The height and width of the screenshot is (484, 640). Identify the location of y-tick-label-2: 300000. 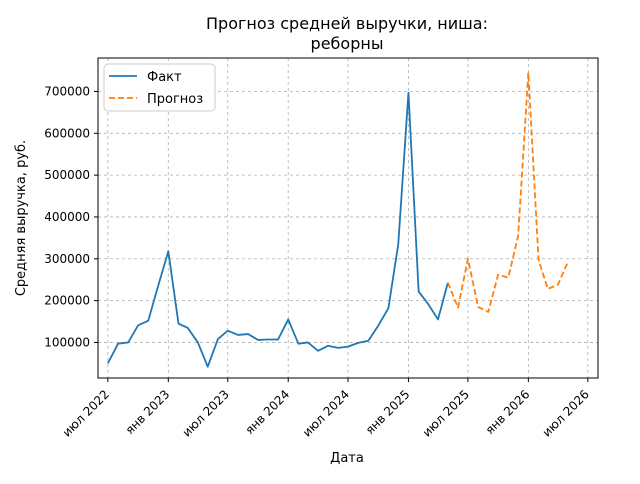
(67, 259).